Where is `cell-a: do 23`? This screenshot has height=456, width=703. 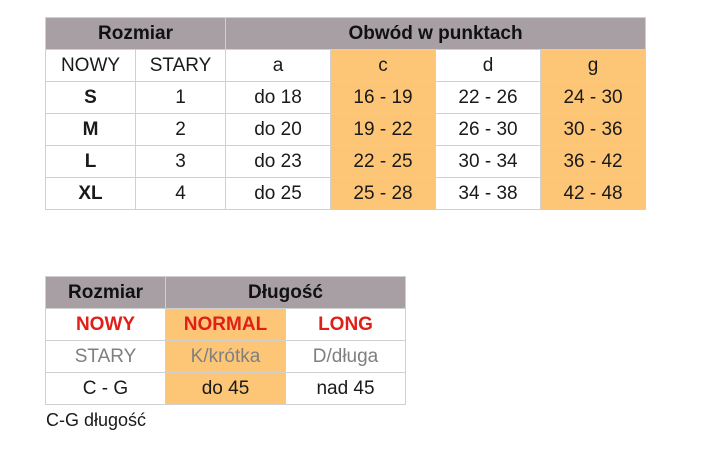
cell-a: do 23 is located at coordinates (278, 161).